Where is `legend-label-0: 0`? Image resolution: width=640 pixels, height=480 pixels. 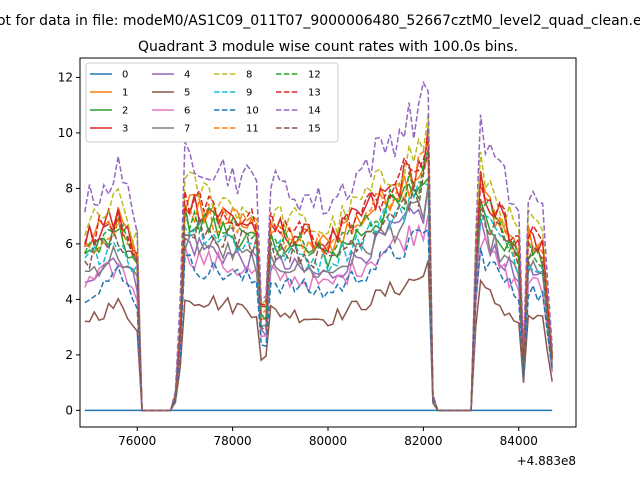
legend-label-0: 0 is located at coordinates (125, 75).